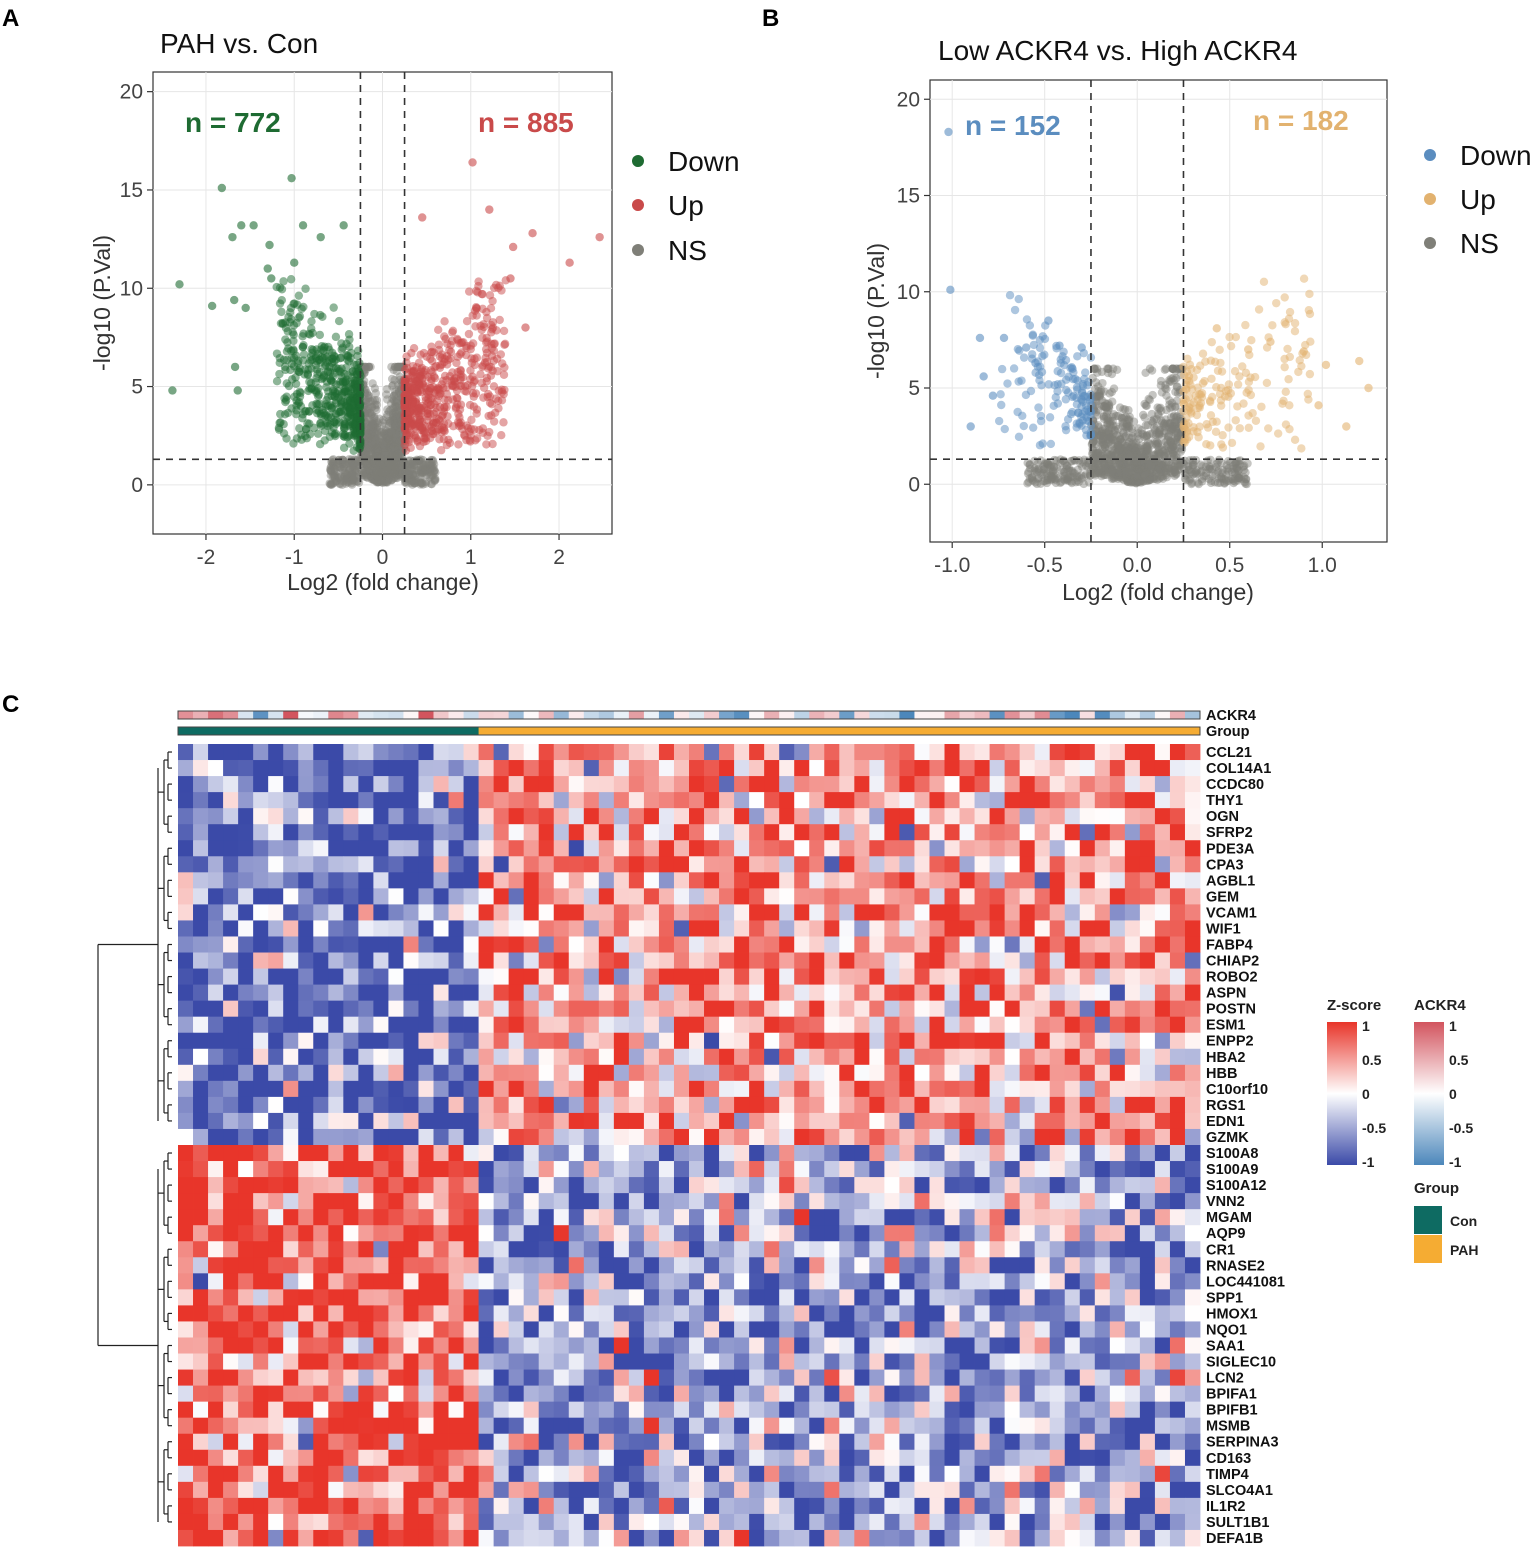 The width and height of the screenshot is (1538, 1551). I want to click on y-tick-label: 15, so click(908, 196).